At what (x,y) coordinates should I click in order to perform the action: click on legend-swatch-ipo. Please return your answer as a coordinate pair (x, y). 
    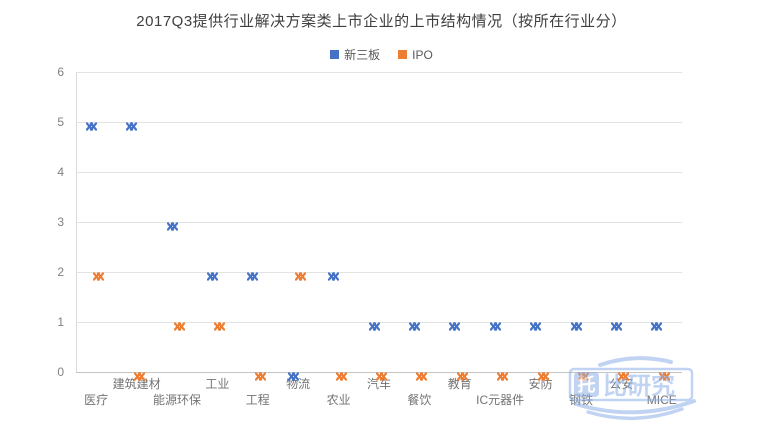
    Looking at the image, I should click on (403, 54).